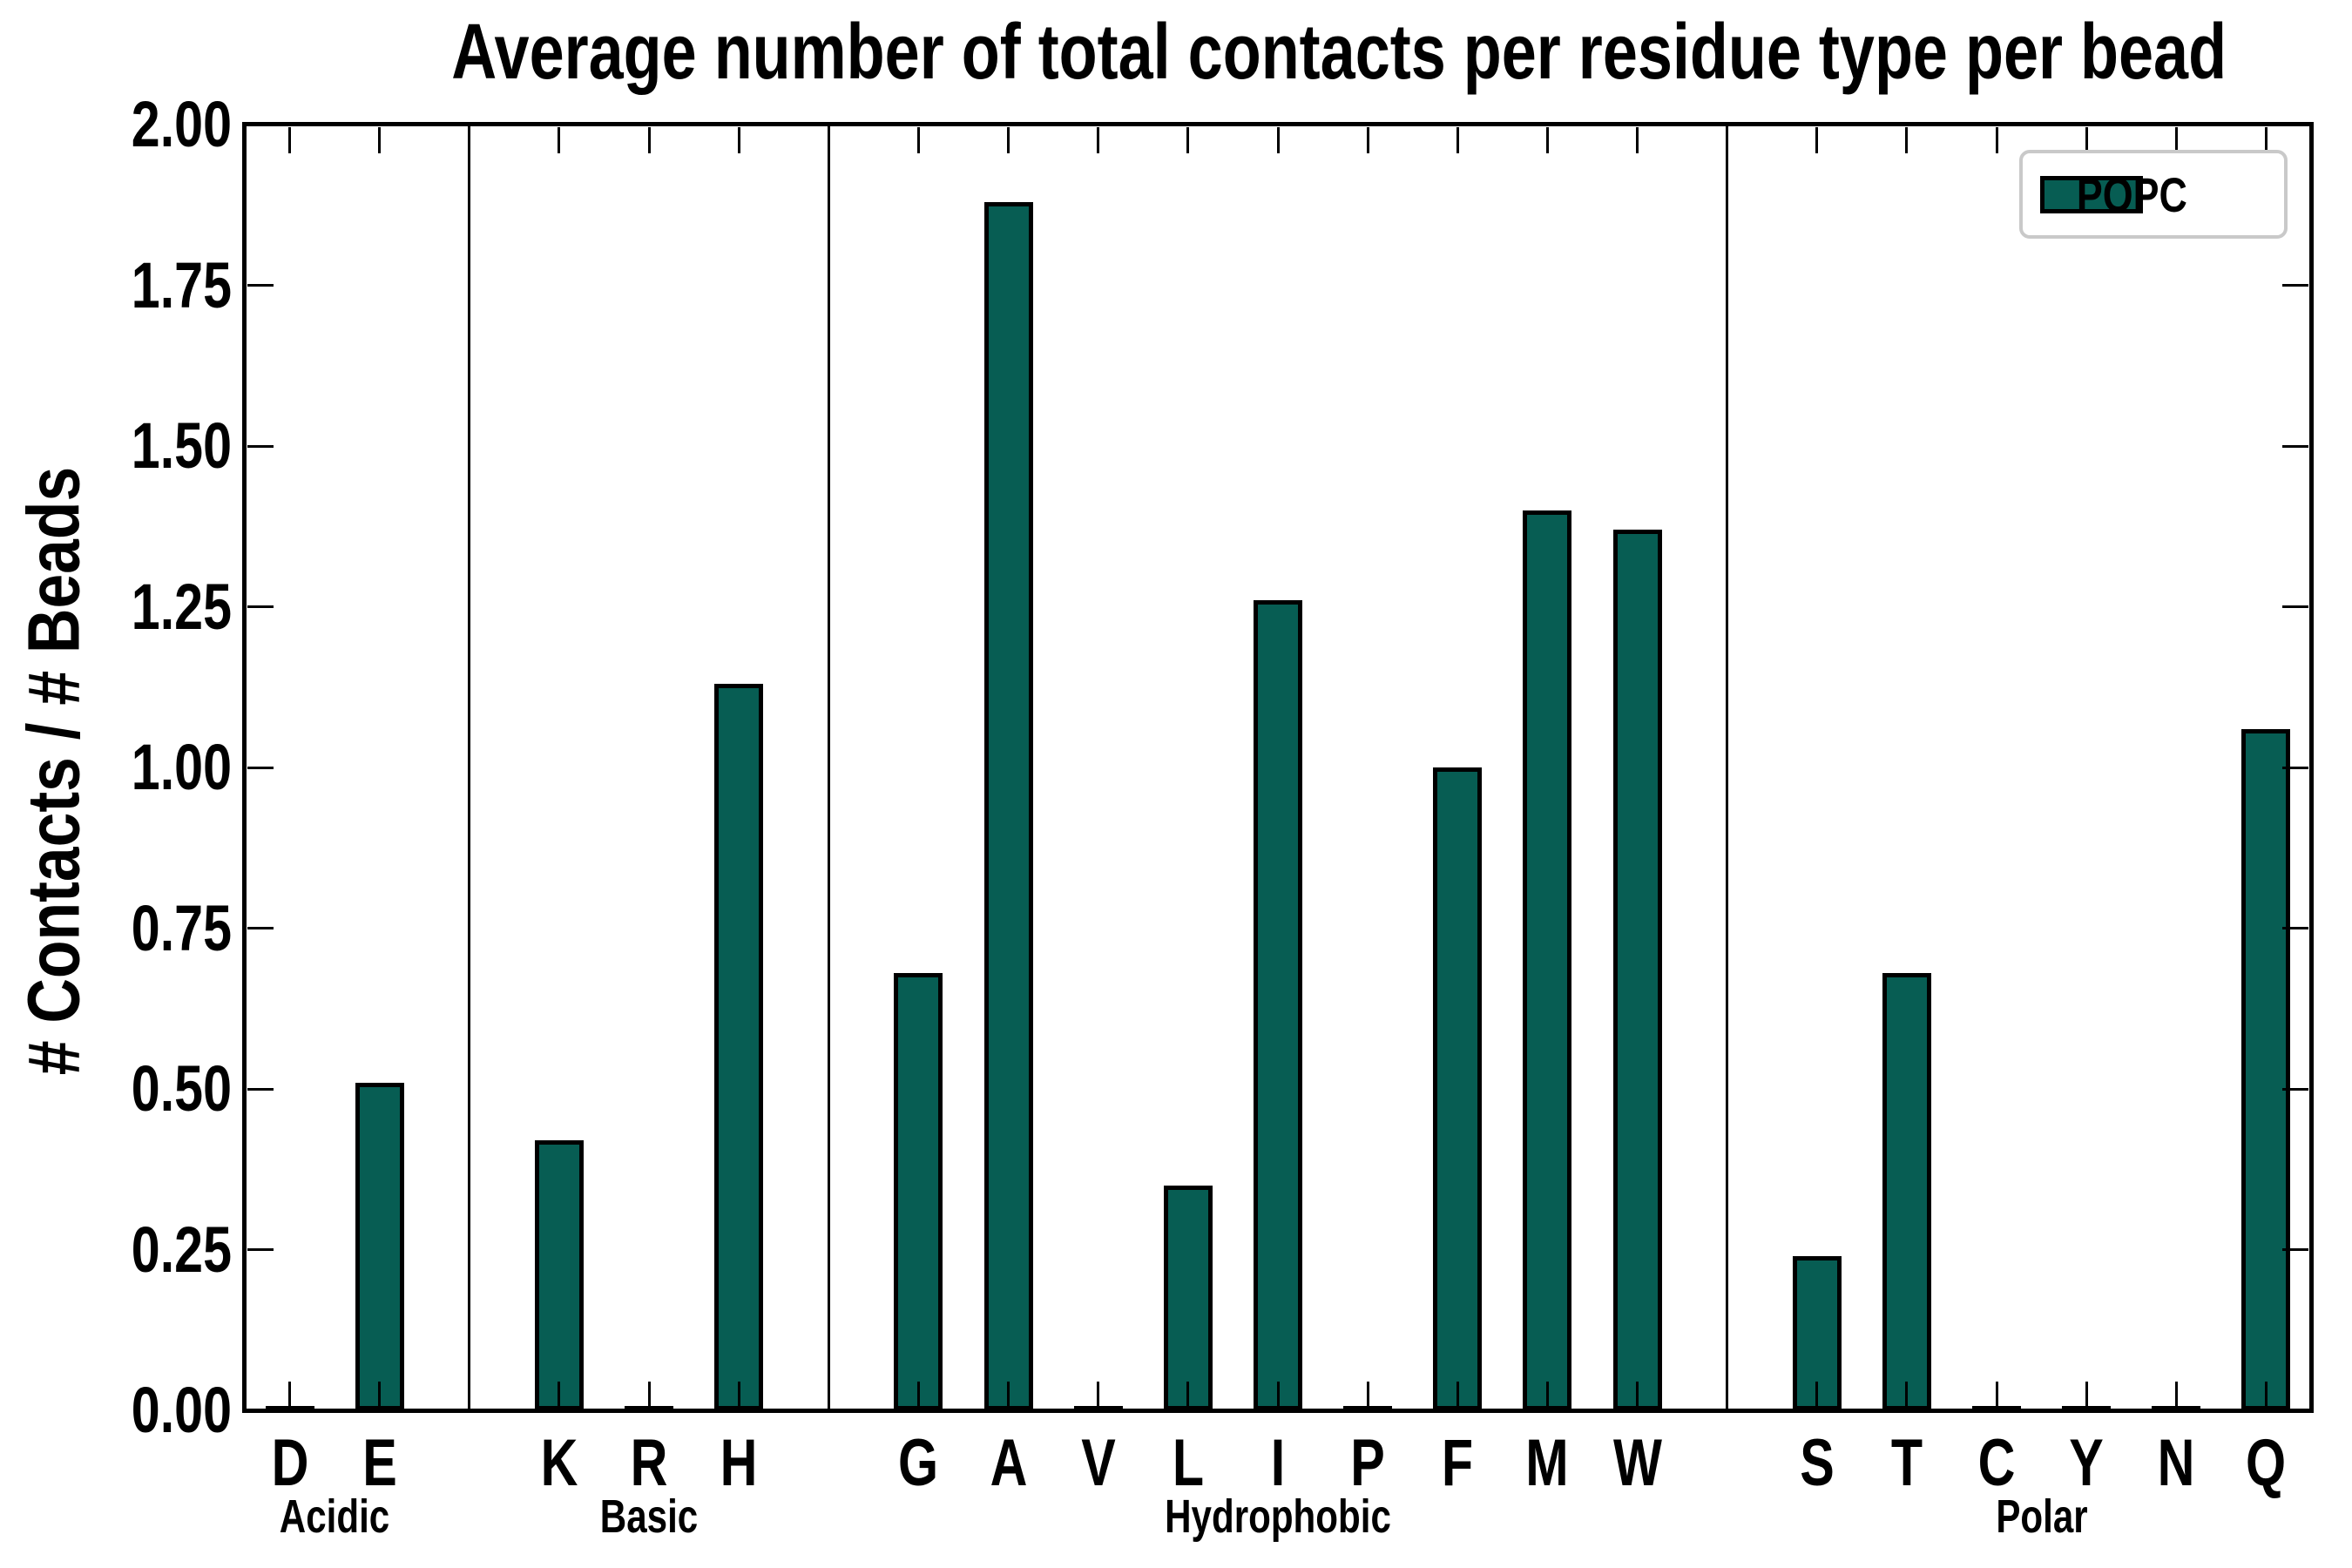 Image resolution: width=2352 pixels, height=1568 pixels. I want to click on y-tick-label-0.25: 0.25, so click(182, 1250).